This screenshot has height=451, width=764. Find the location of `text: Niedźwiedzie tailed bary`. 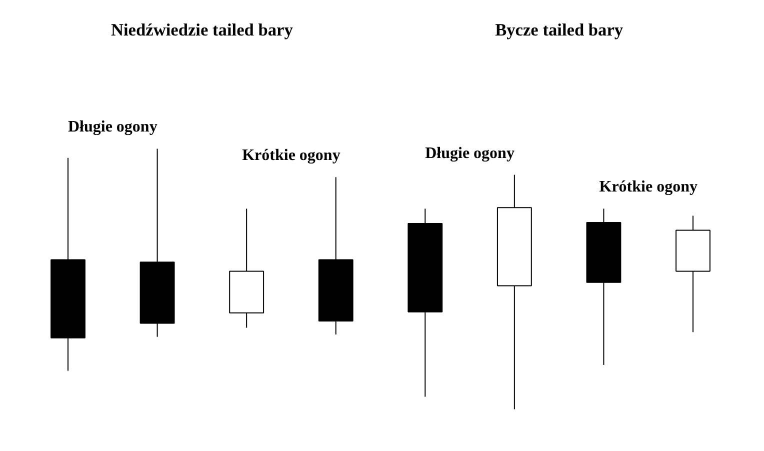

text: Niedźwiedzie tailed bary is located at coordinates (202, 30).